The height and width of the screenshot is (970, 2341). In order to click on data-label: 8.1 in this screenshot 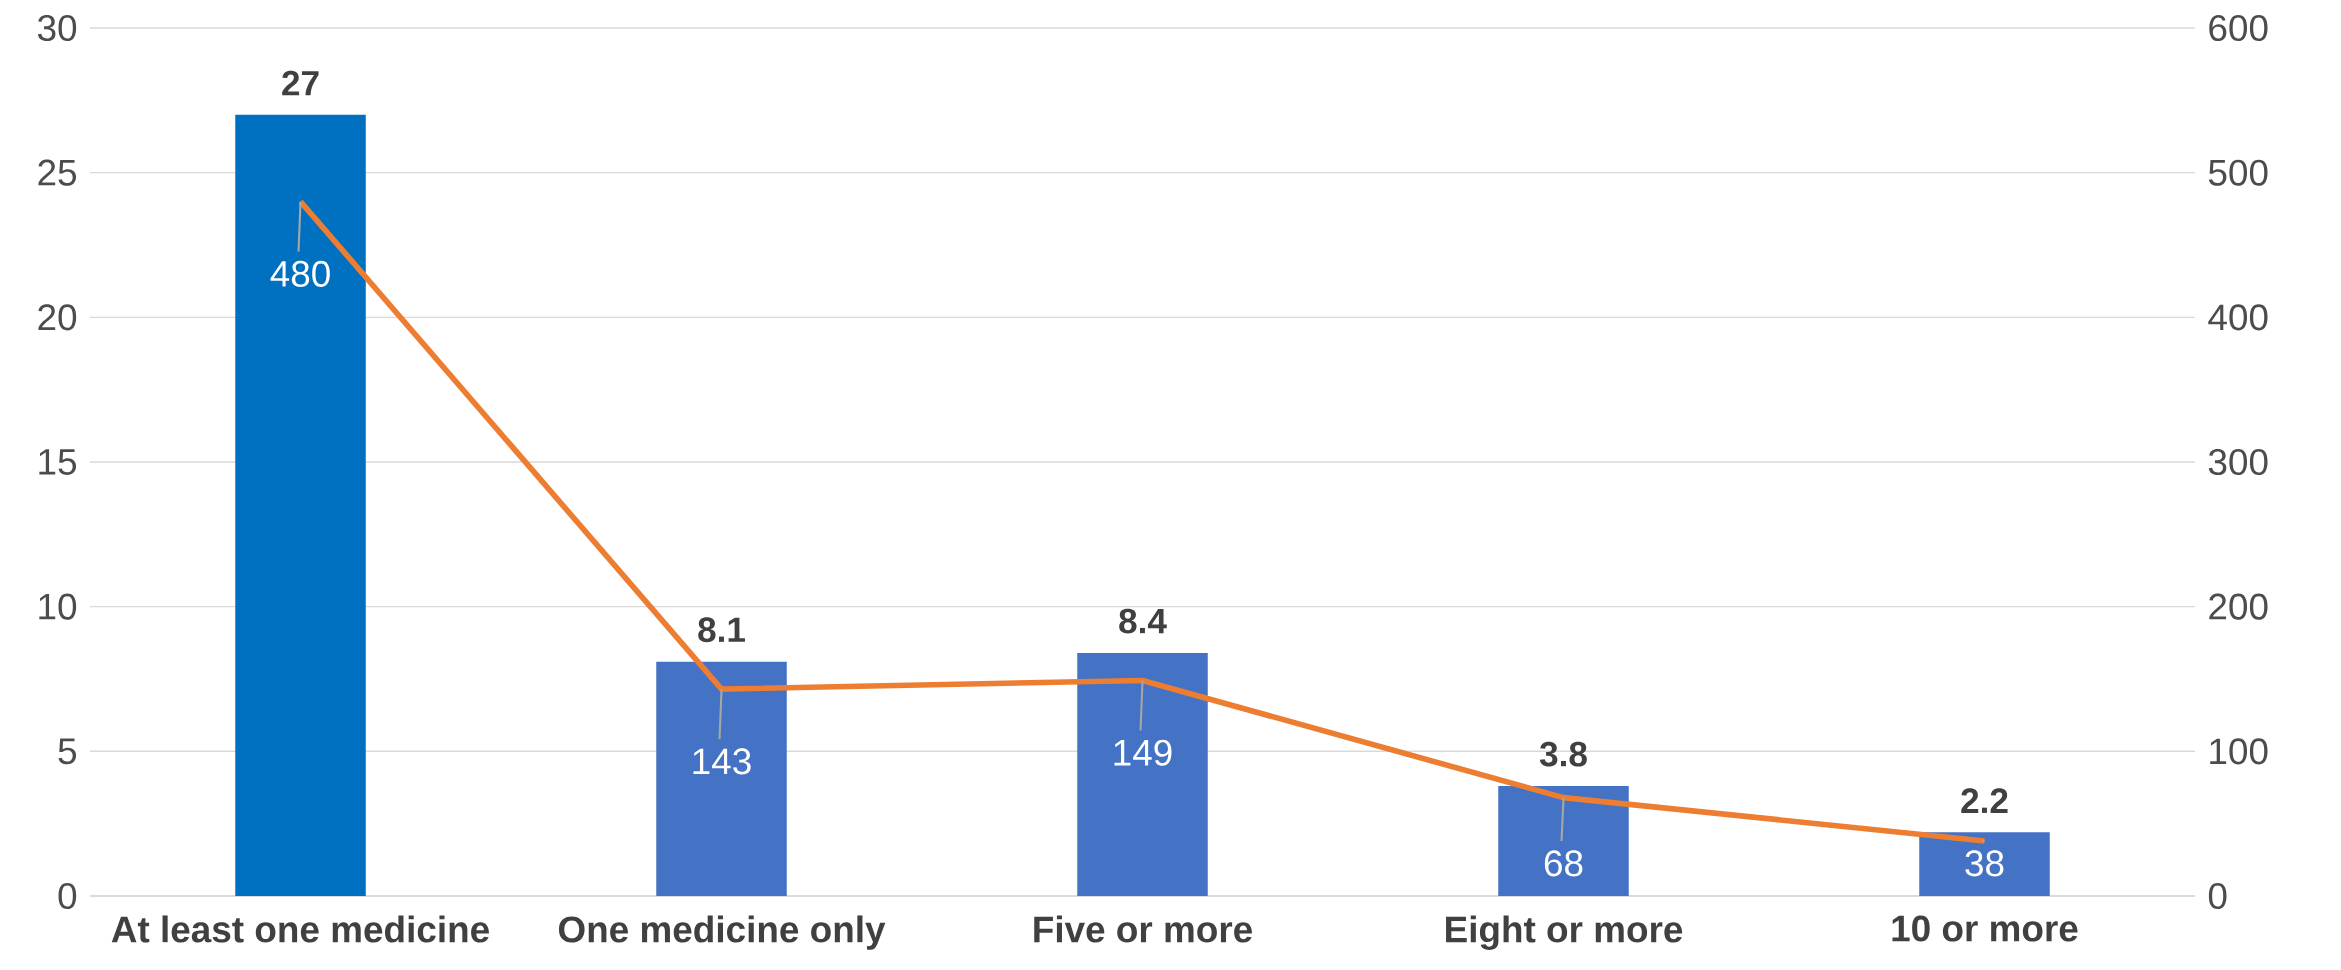, I will do `click(721, 630)`.